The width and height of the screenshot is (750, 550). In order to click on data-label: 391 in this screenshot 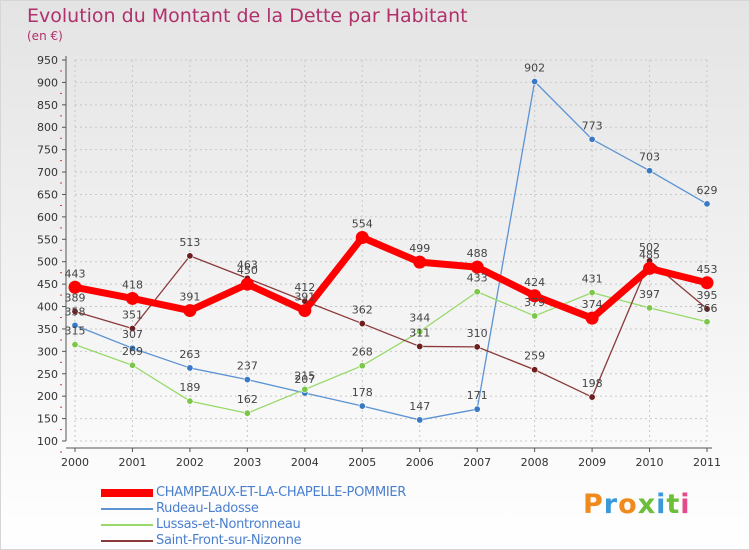, I will do `click(189, 297)`.